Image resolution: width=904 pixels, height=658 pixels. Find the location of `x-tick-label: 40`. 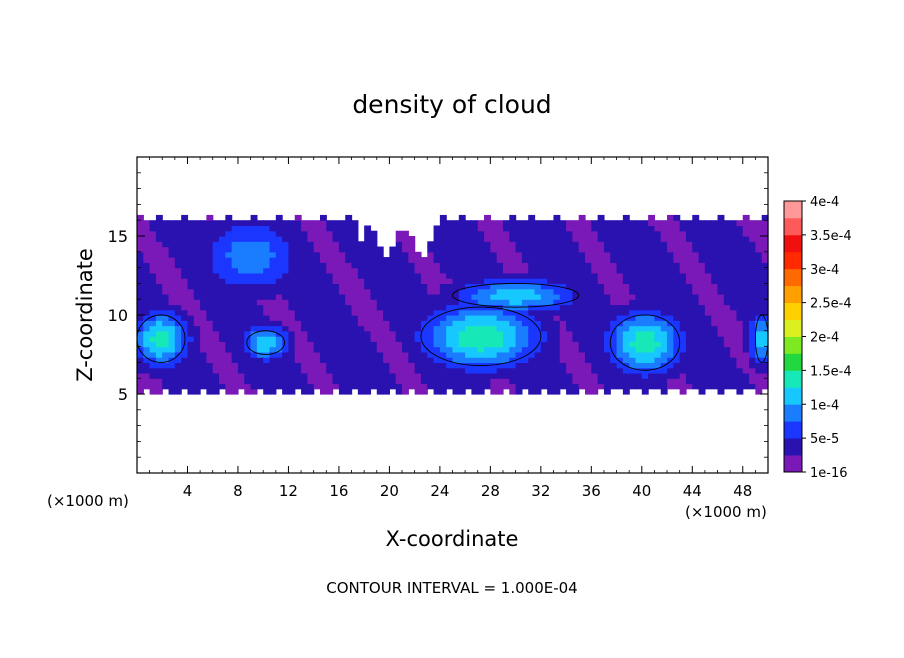

x-tick-label: 40 is located at coordinates (641, 491).